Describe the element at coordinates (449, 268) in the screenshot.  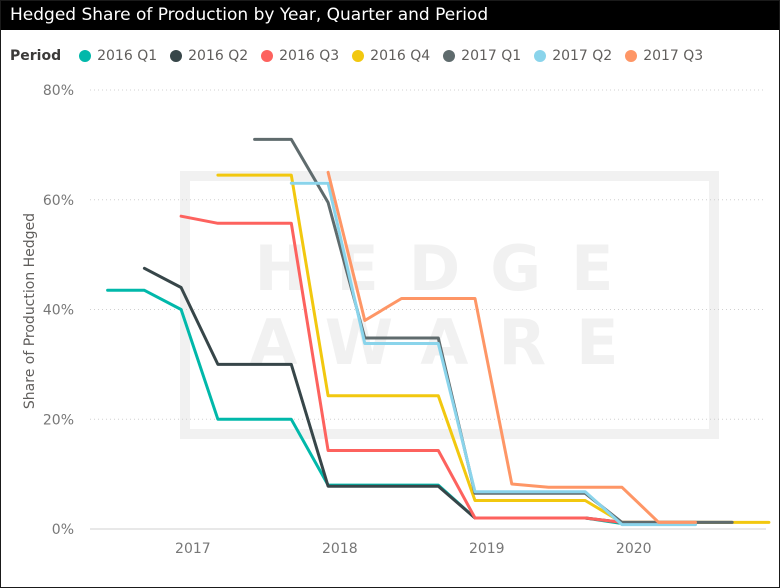
I see `watermark-text: HEDGE` at that location.